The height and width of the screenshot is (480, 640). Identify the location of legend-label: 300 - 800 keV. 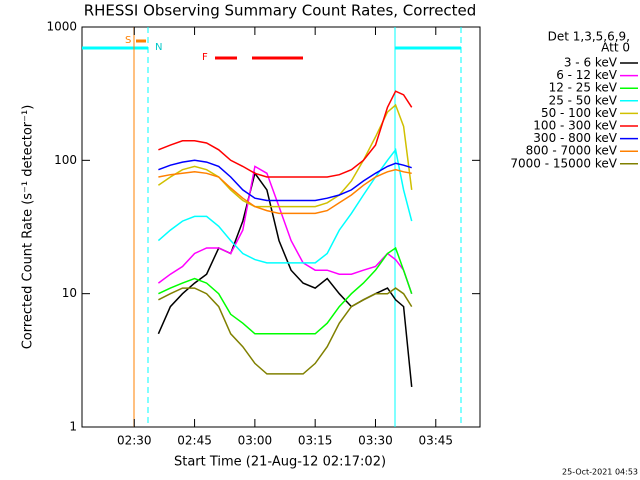
(575, 138).